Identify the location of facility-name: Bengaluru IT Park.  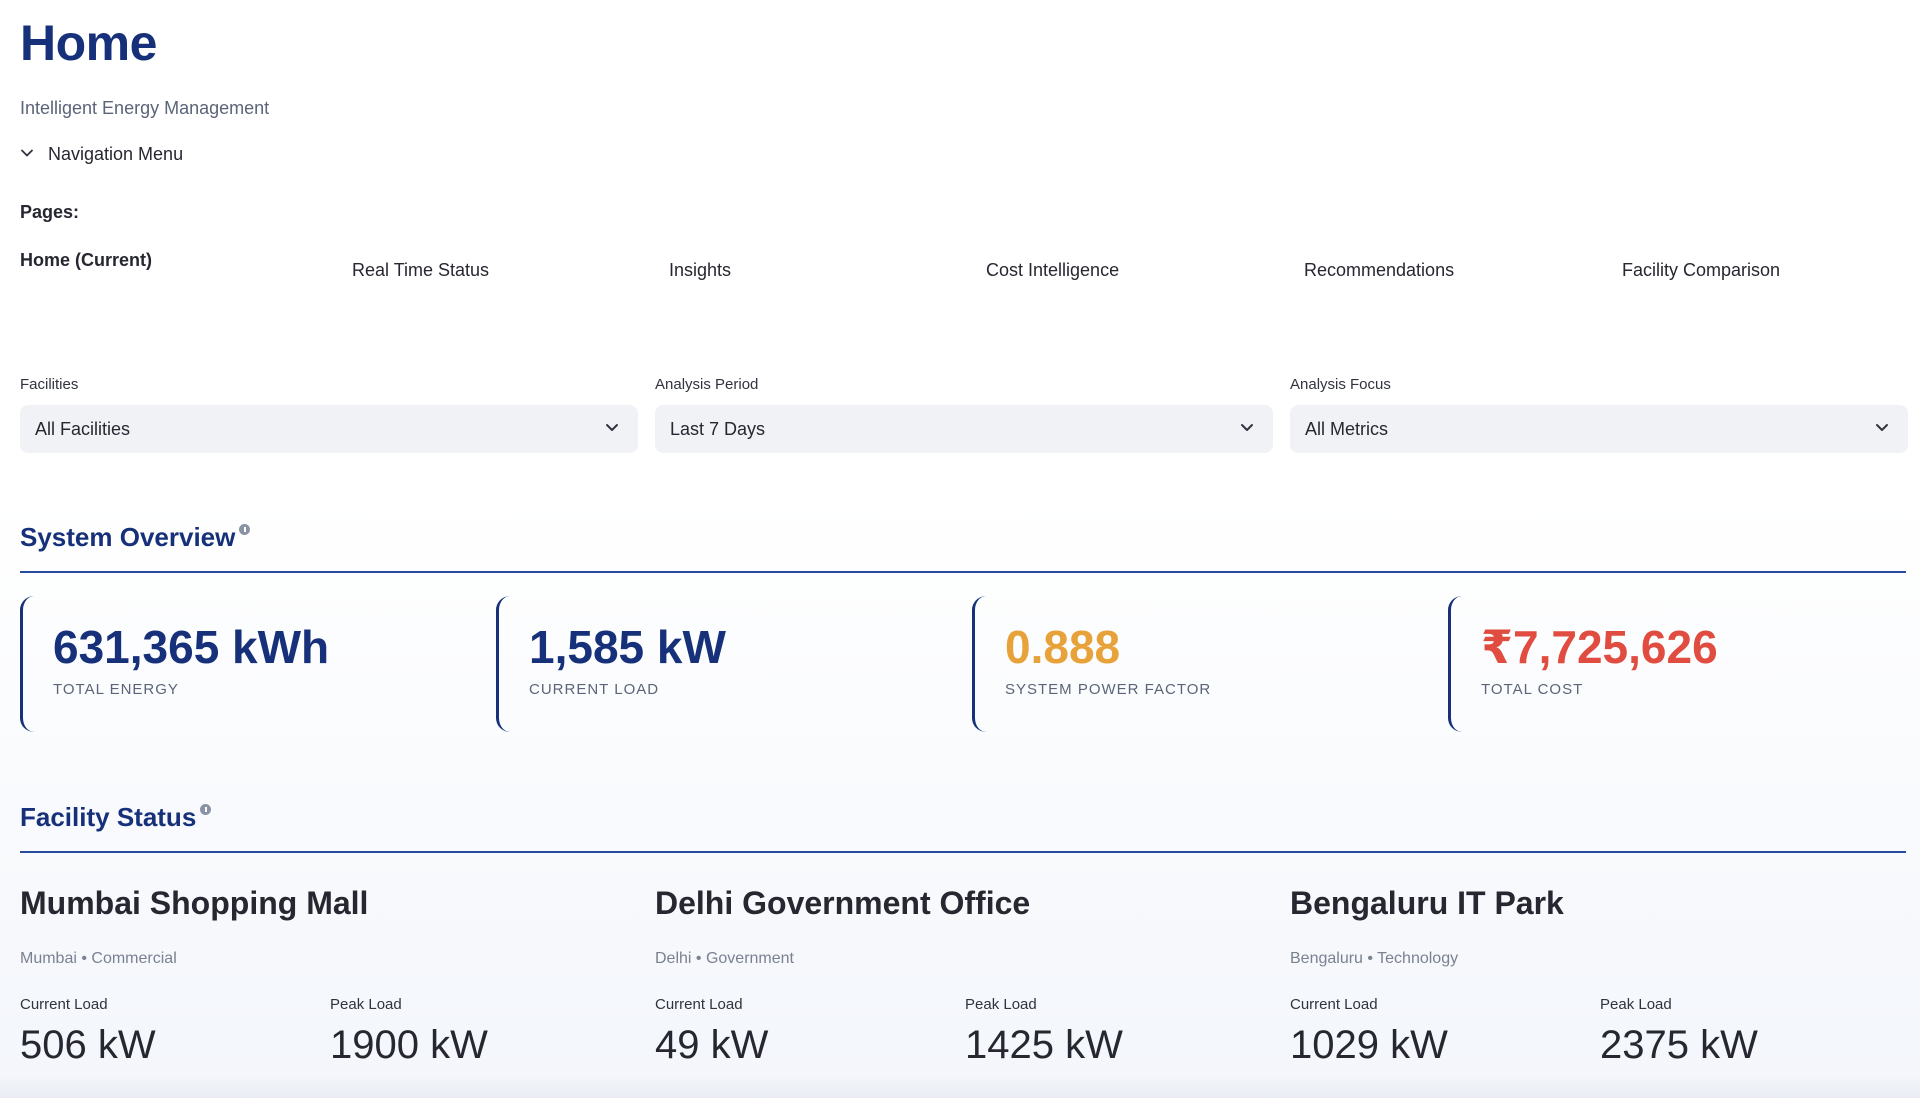
(1427, 903).